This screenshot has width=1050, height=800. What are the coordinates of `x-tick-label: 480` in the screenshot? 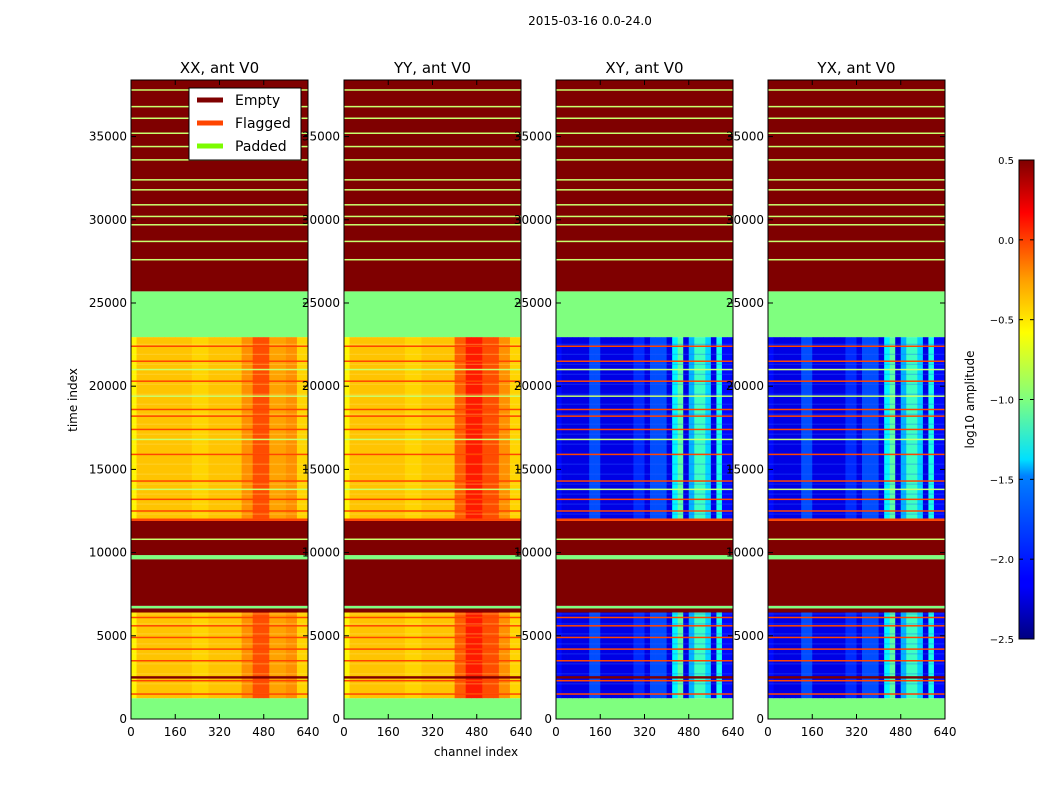 It's located at (476, 732).